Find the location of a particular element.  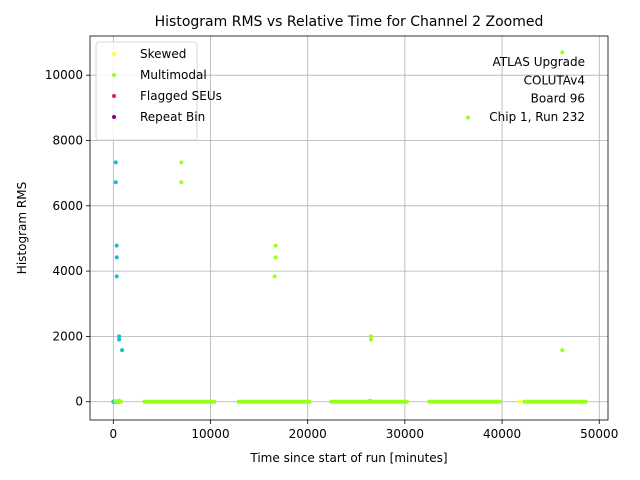

x-tick-label: 40000 is located at coordinates (502, 434).